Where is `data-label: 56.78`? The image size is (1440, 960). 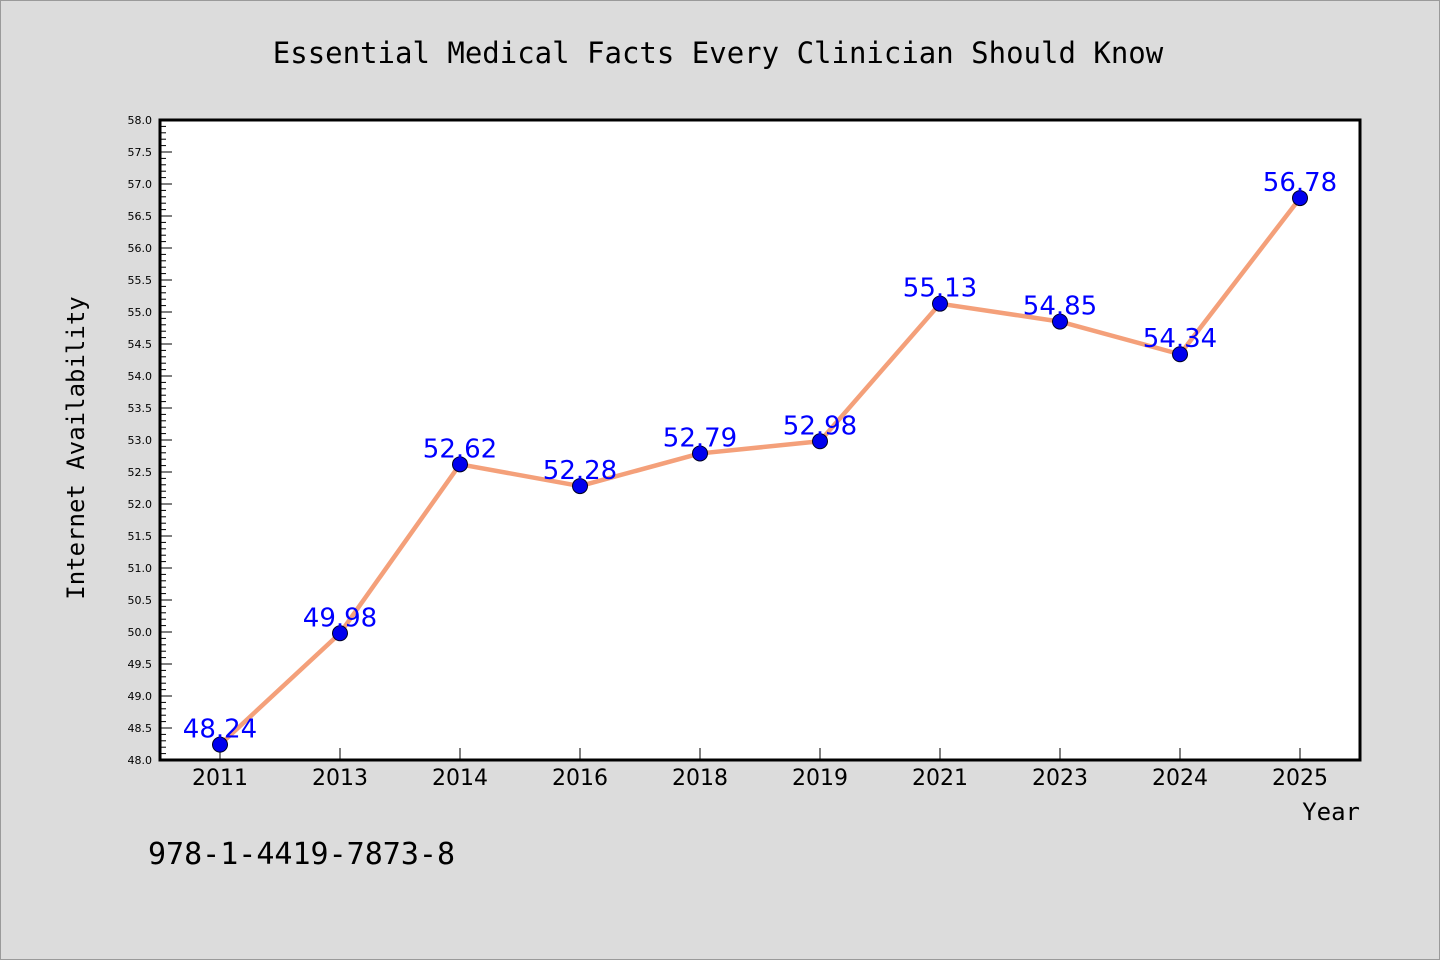
data-label: 56.78 is located at coordinates (1300, 183).